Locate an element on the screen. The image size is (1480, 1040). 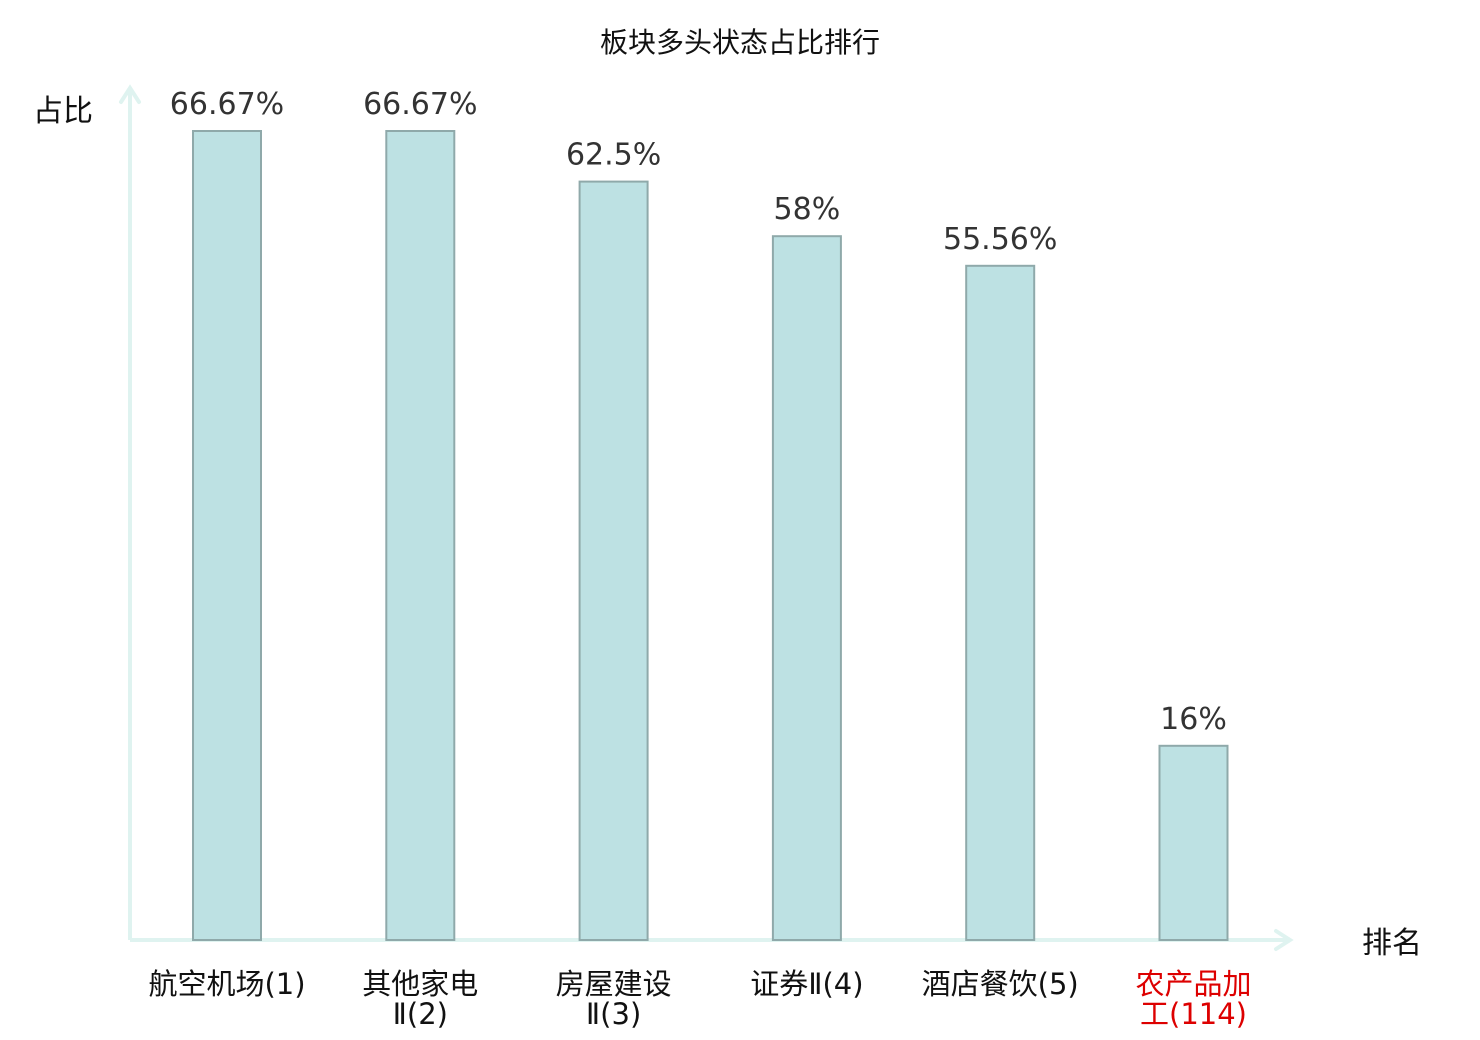
category-tick-label: 酒店餐饮(5) is located at coordinates (1000, 984).